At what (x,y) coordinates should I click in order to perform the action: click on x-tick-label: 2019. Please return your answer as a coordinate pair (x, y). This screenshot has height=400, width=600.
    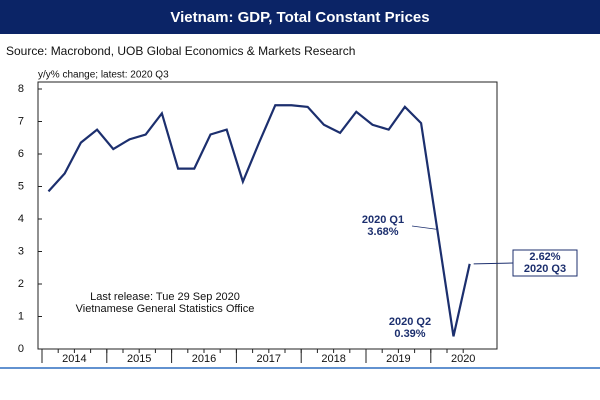
    Looking at the image, I should click on (398, 359).